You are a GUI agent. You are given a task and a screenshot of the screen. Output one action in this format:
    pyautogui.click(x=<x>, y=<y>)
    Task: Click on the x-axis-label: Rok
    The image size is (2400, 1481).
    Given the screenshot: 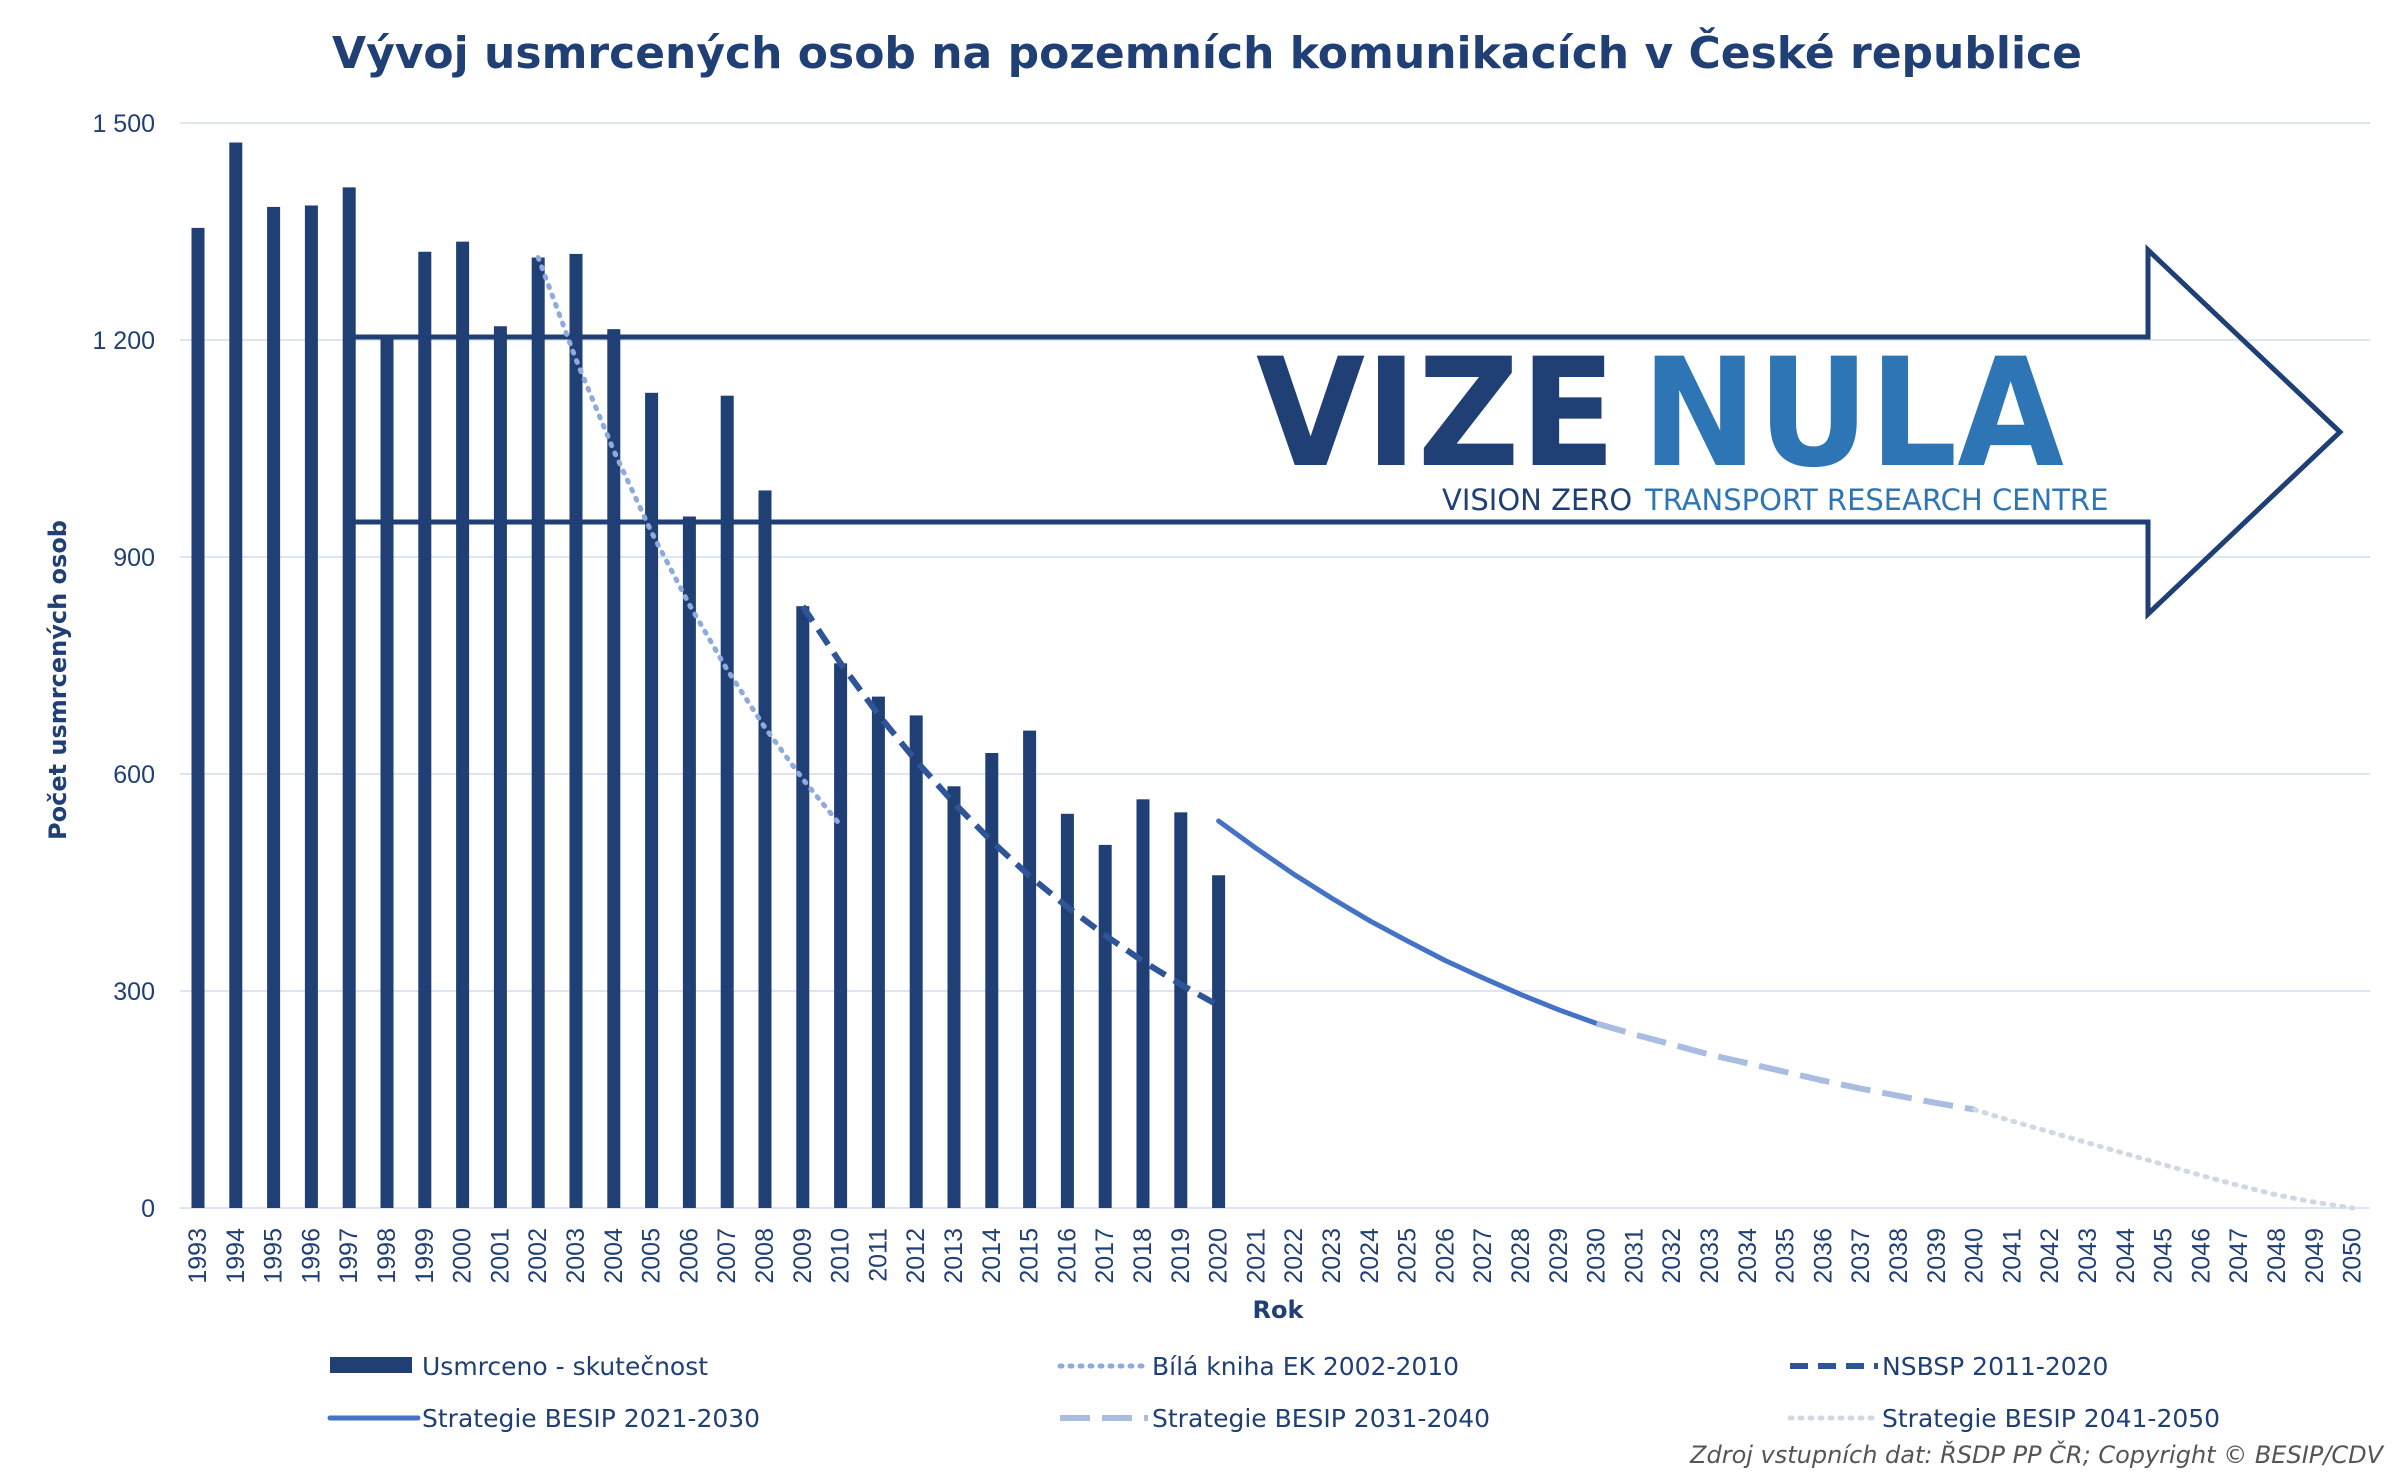 What is the action you would take?
    pyautogui.click(x=1279, y=1310)
    